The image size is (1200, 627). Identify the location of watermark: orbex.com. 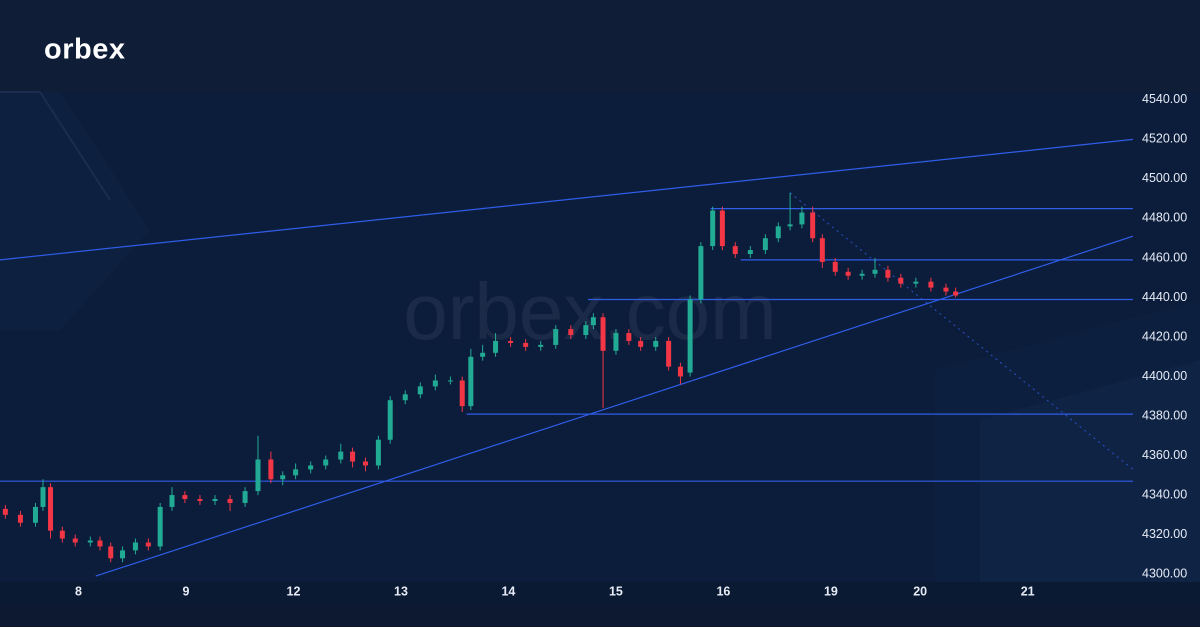
(589, 311).